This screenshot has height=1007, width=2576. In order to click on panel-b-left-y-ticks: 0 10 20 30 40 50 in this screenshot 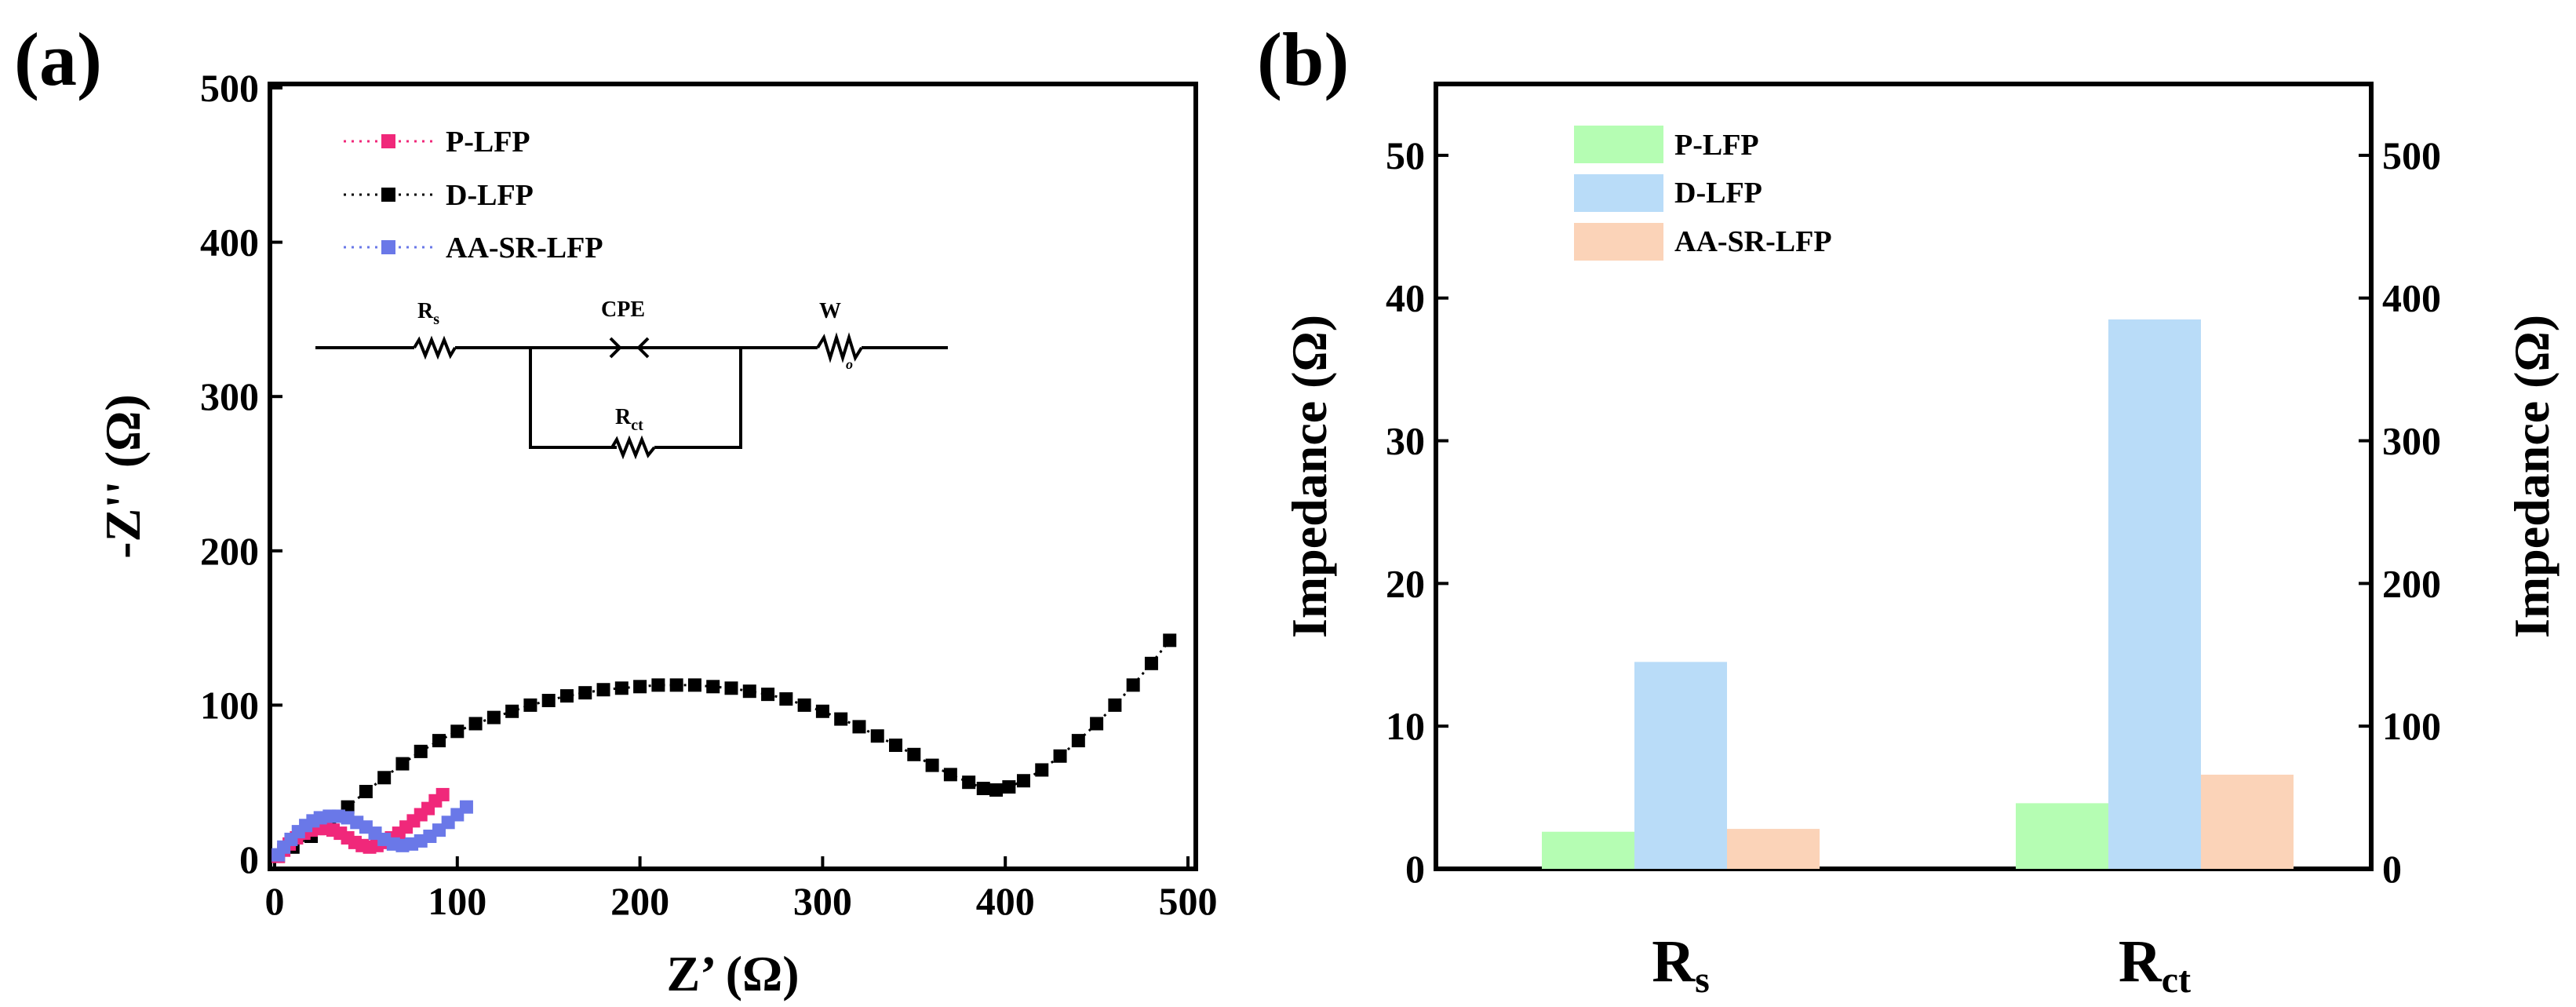, I will do `click(1417, 512)`.